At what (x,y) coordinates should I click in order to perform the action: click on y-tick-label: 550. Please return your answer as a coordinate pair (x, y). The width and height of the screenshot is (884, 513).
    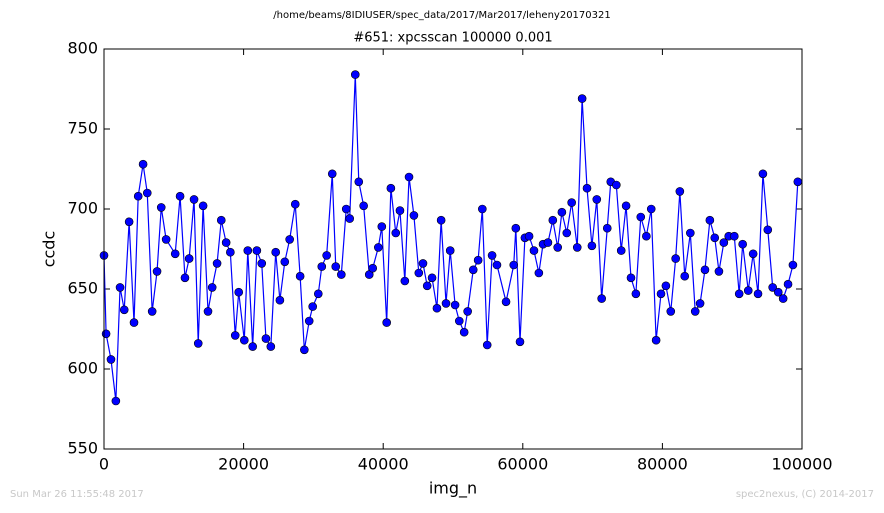
    Looking at the image, I should click on (82, 448).